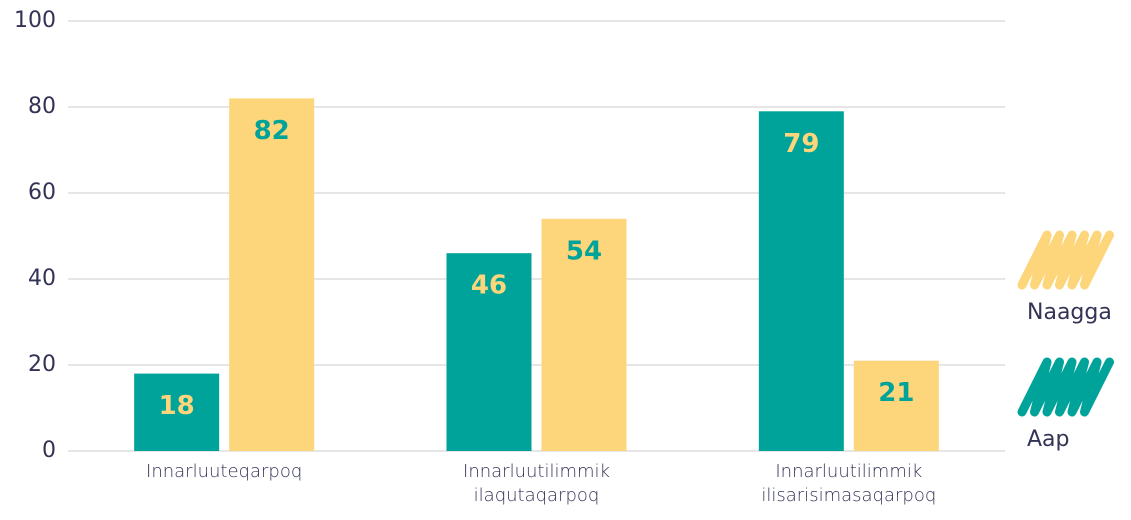  I want to click on y-tick-label: 100, so click(35, 20).